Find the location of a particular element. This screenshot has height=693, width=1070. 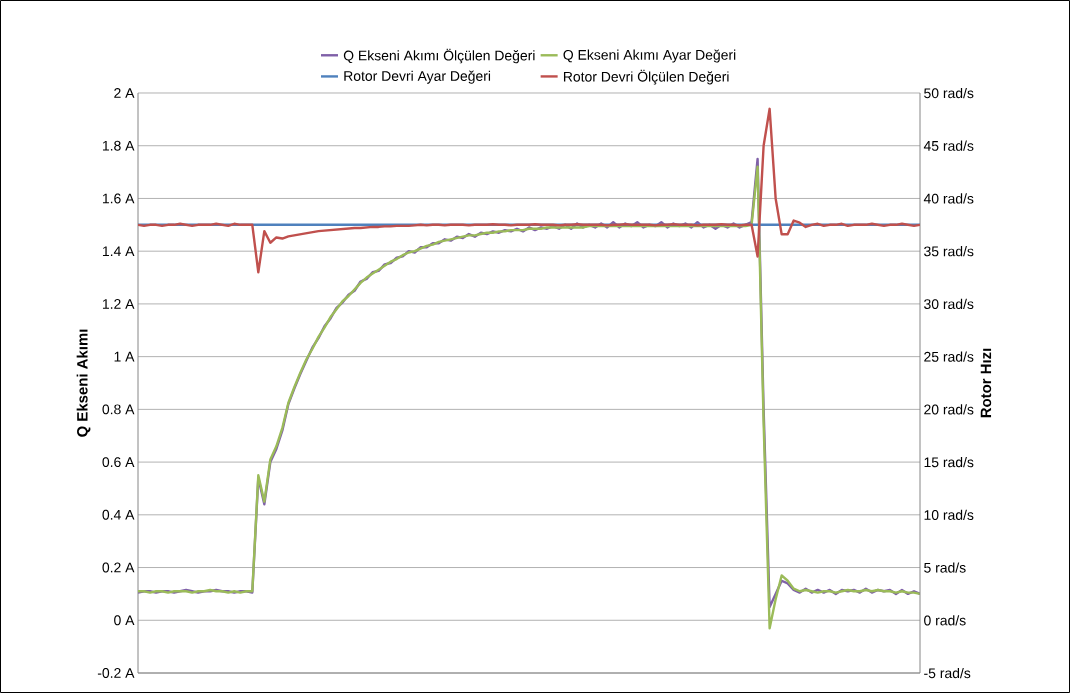

y2-tick-label: 25 rad/s is located at coordinates (949, 356).